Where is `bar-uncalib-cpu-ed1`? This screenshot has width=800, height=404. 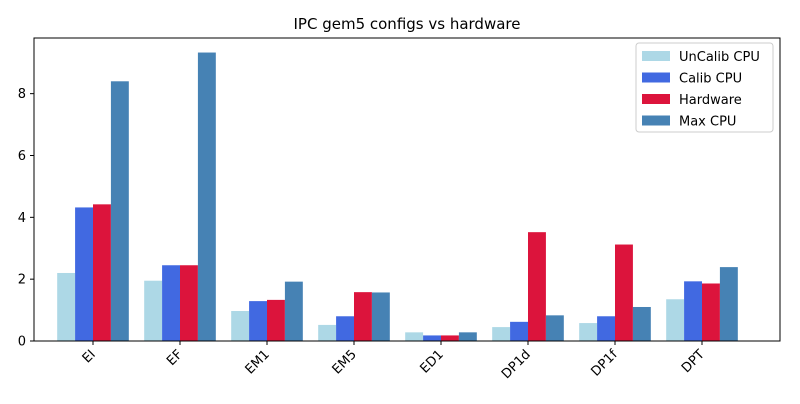
bar-uncalib-cpu-ed1 is located at coordinates (414, 336).